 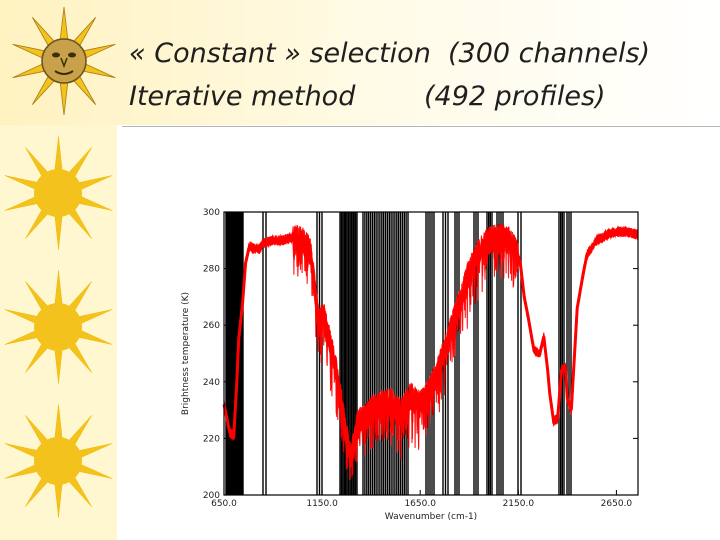 What do you see at coordinates (211, 383) in the screenshot?
I see `y-tick-label: 240` at bounding box center [211, 383].